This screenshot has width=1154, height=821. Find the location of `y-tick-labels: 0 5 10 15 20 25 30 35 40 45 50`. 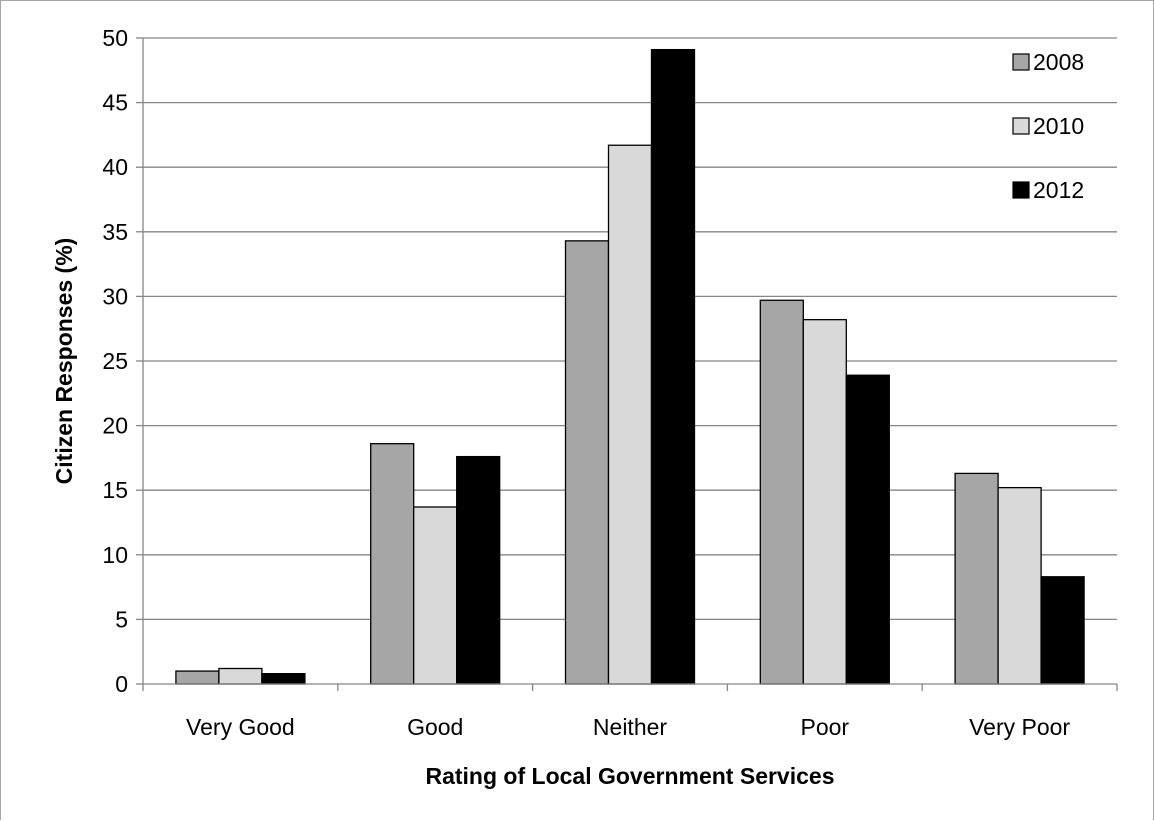

y-tick-labels: 0 5 10 15 20 25 30 35 40 45 50 is located at coordinates (115, 361).